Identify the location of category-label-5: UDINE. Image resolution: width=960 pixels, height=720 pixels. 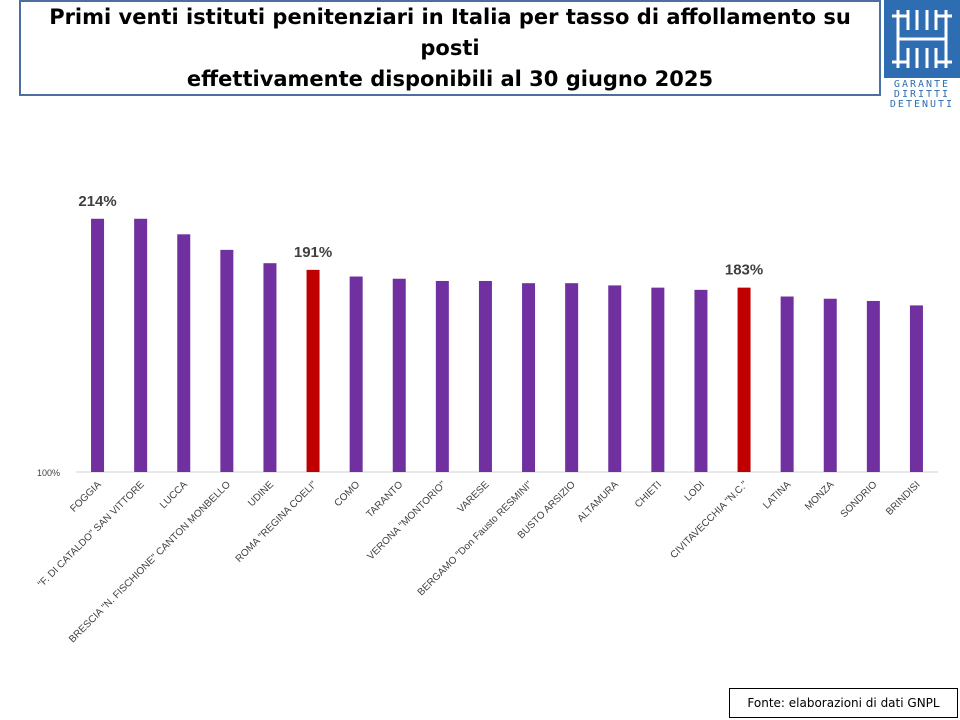
(261, 494).